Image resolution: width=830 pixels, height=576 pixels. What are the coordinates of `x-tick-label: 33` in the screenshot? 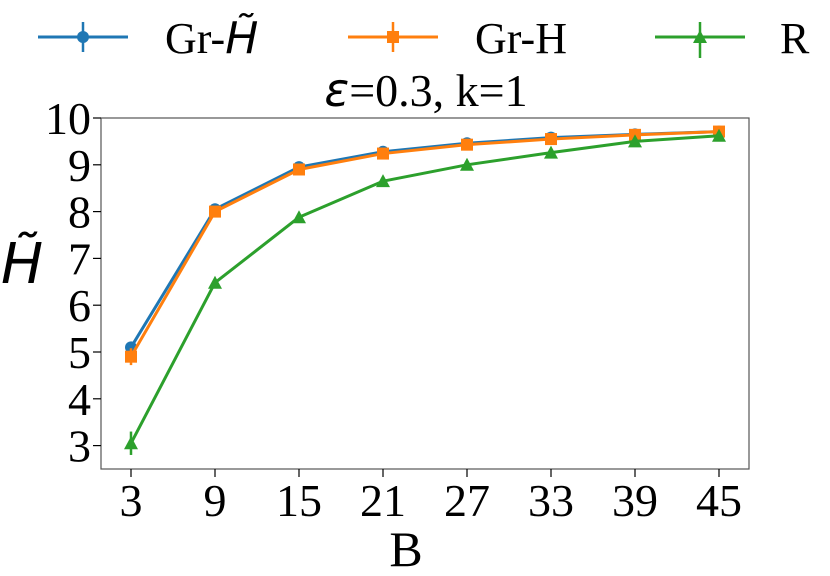 It's located at (551, 500).